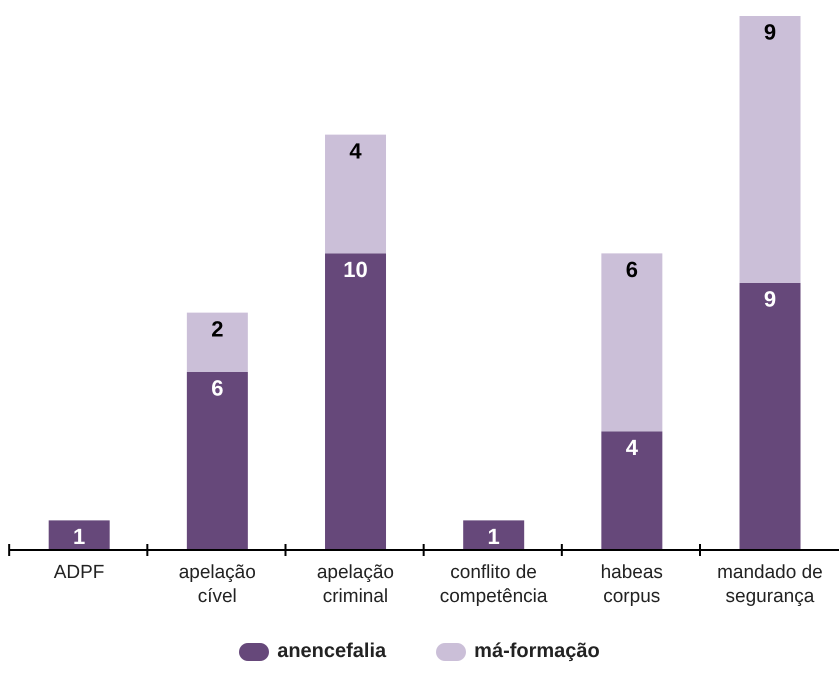 The width and height of the screenshot is (839, 683). I want to click on x-tick-label: mandado de segurança, so click(770, 584).